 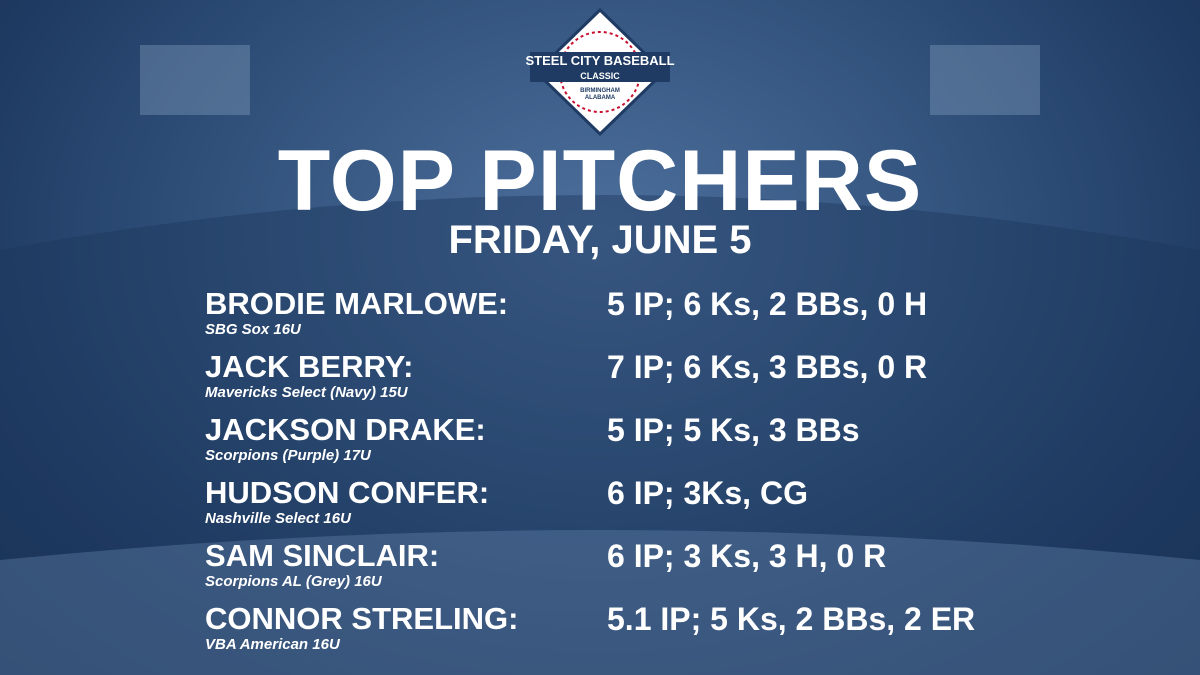 I want to click on pitcher-team: VBA American 16U, so click(x=272, y=644).